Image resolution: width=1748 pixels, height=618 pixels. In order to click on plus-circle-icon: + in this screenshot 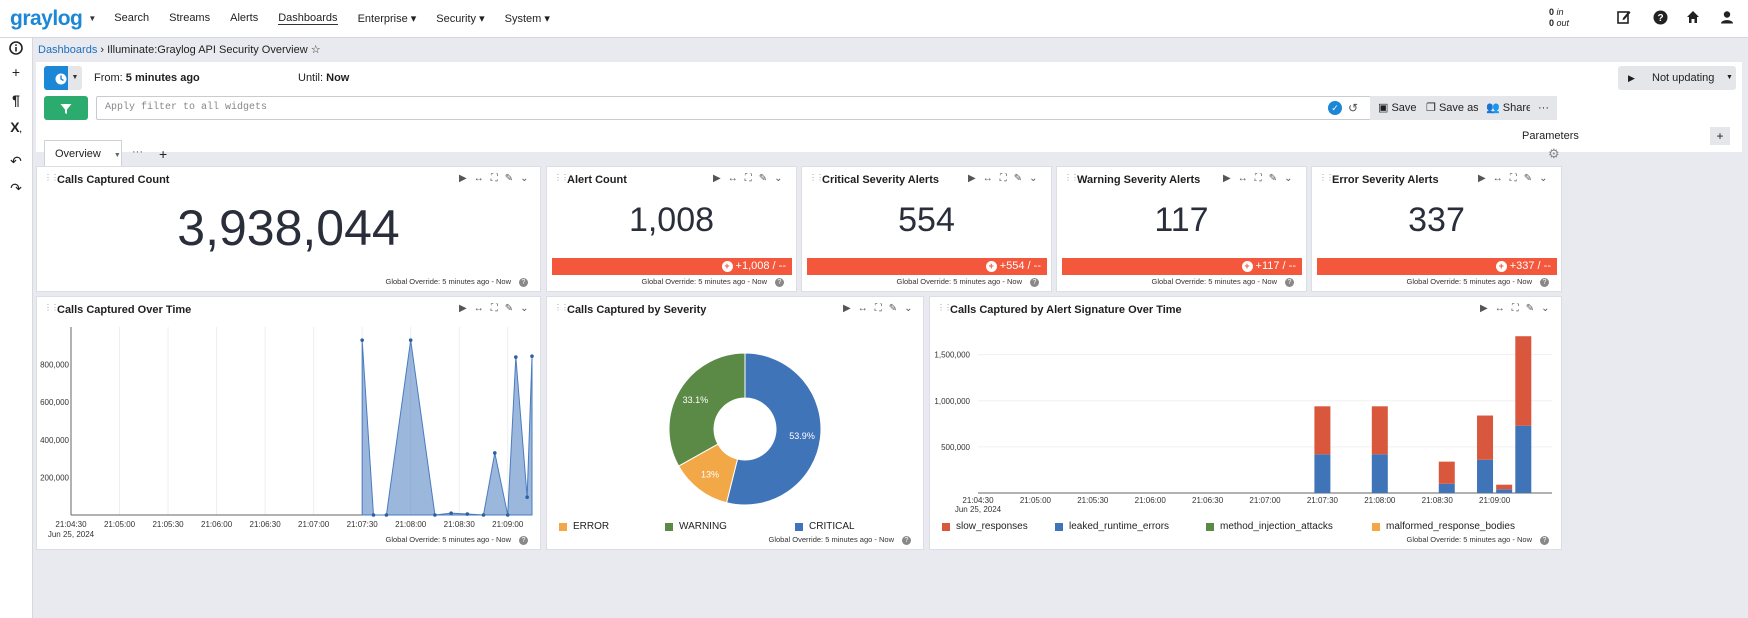, I will do `click(1247, 266)`.